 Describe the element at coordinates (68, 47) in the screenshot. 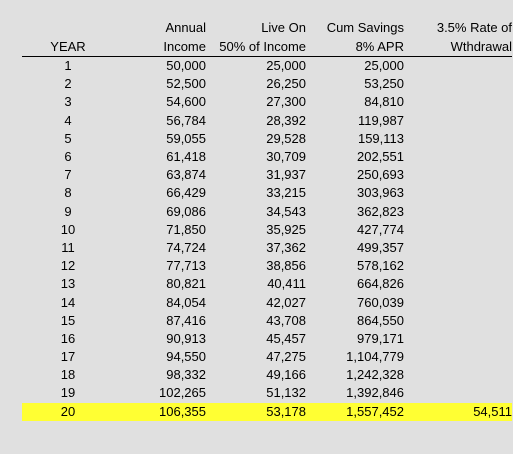

I see `header-year: YEAR` at that location.